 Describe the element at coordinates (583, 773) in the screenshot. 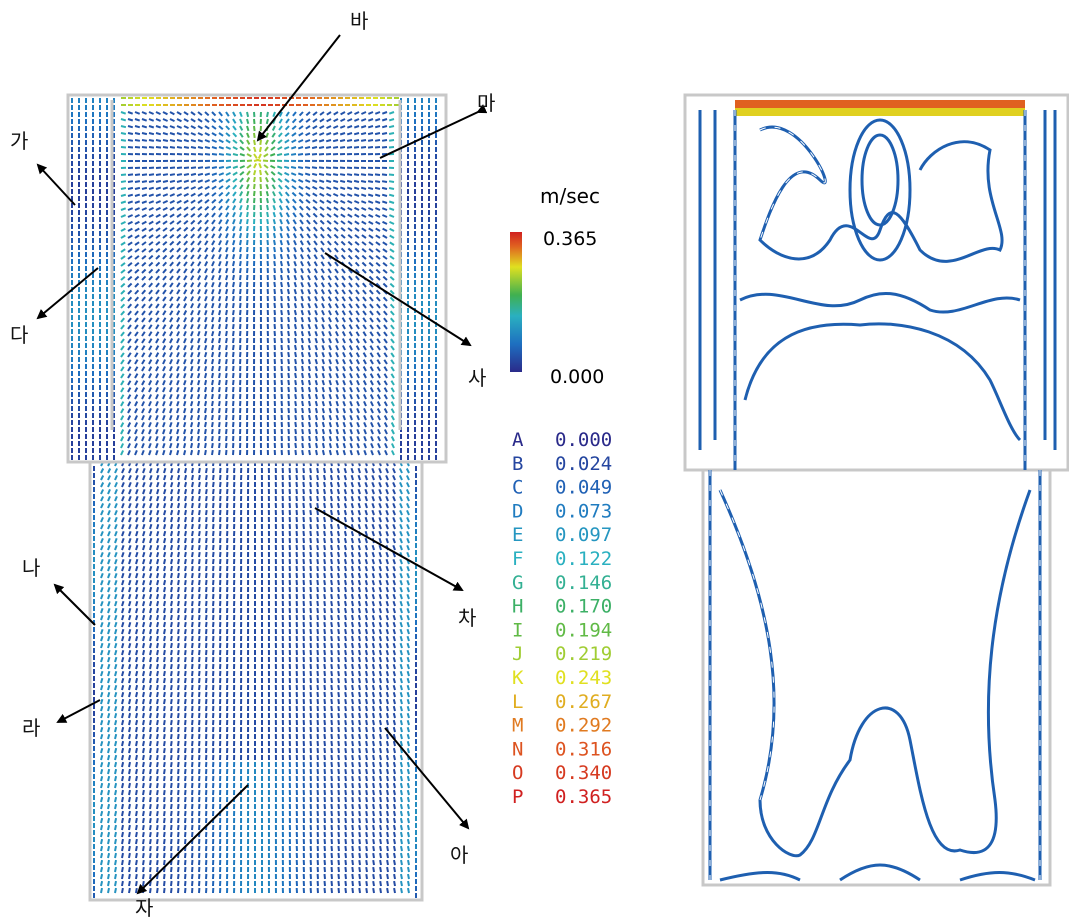

I see `legend-value: 0.340` at that location.